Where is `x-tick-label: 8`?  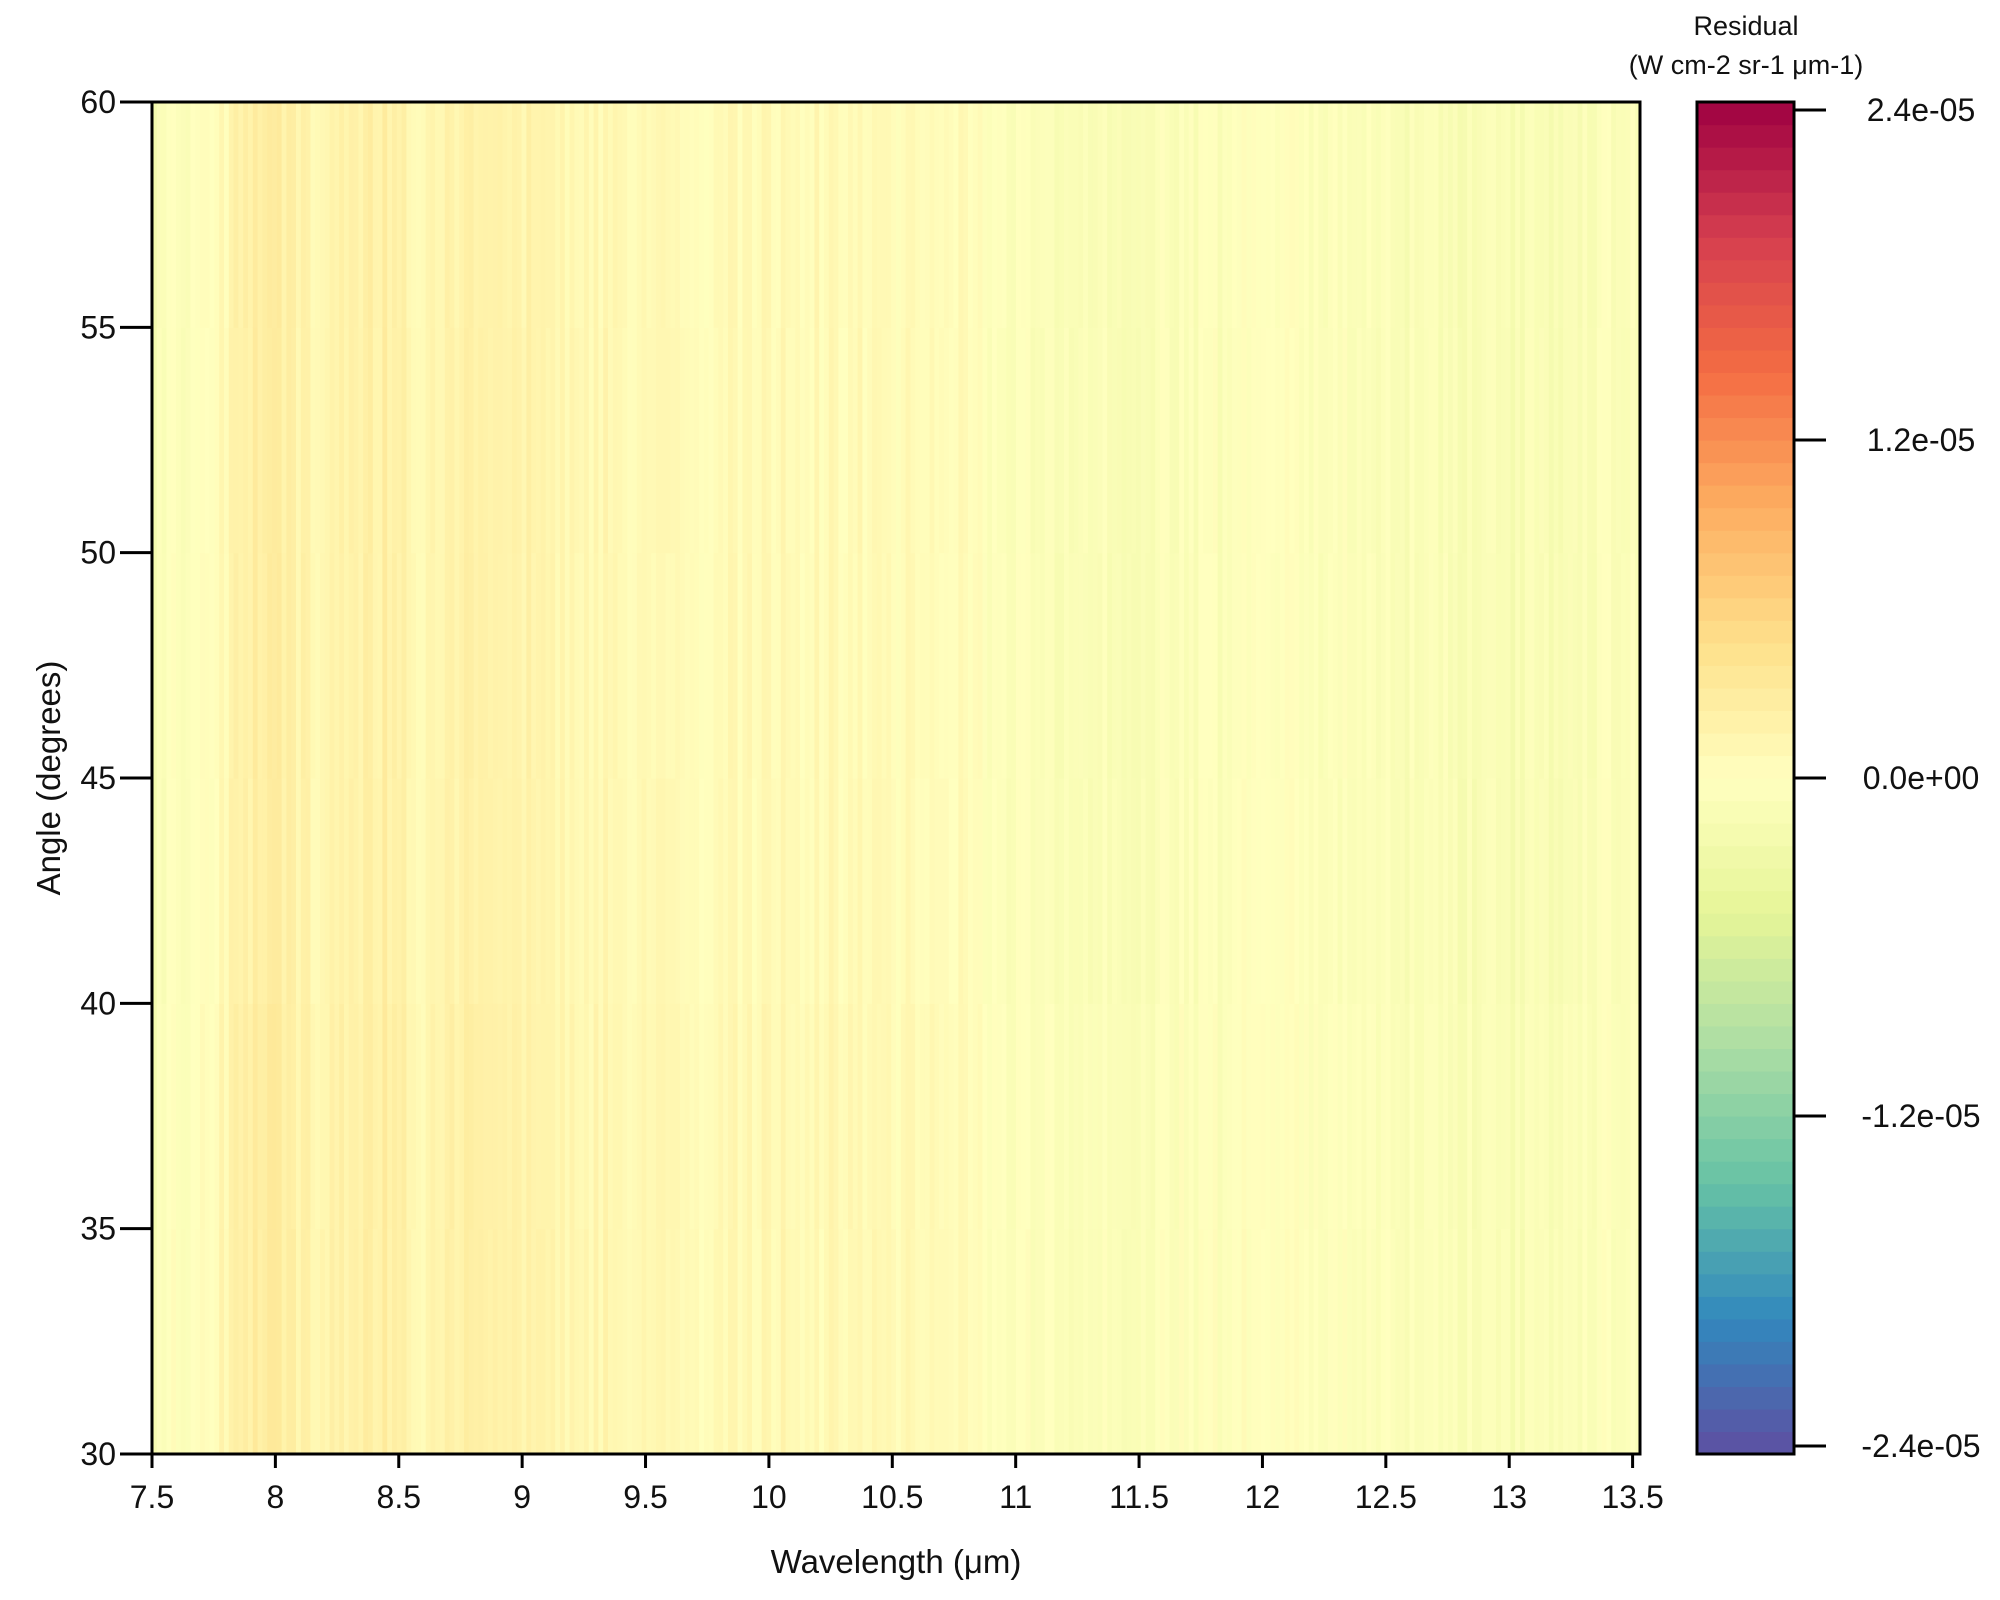 x-tick-label: 8 is located at coordinates (275, 1497).